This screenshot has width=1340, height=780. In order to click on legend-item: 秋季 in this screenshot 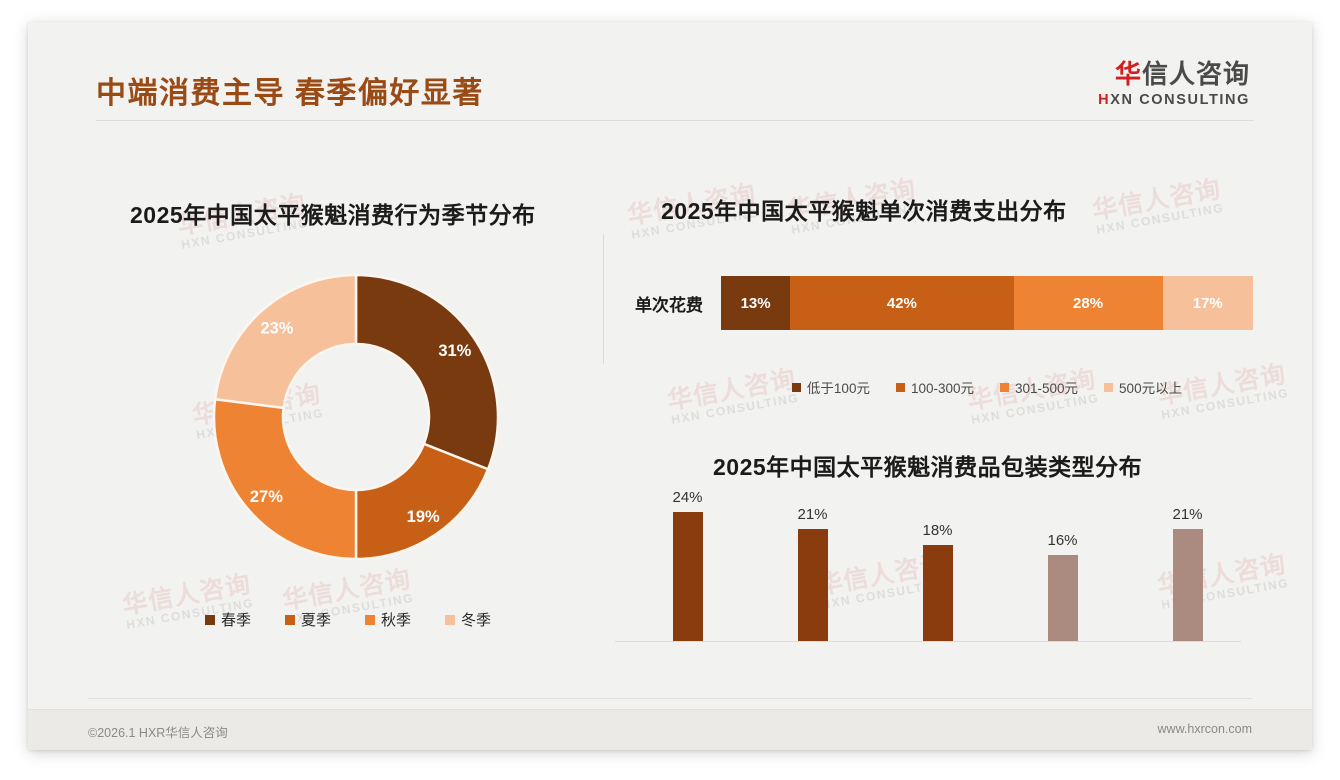, I will do `click(388, 619)`.